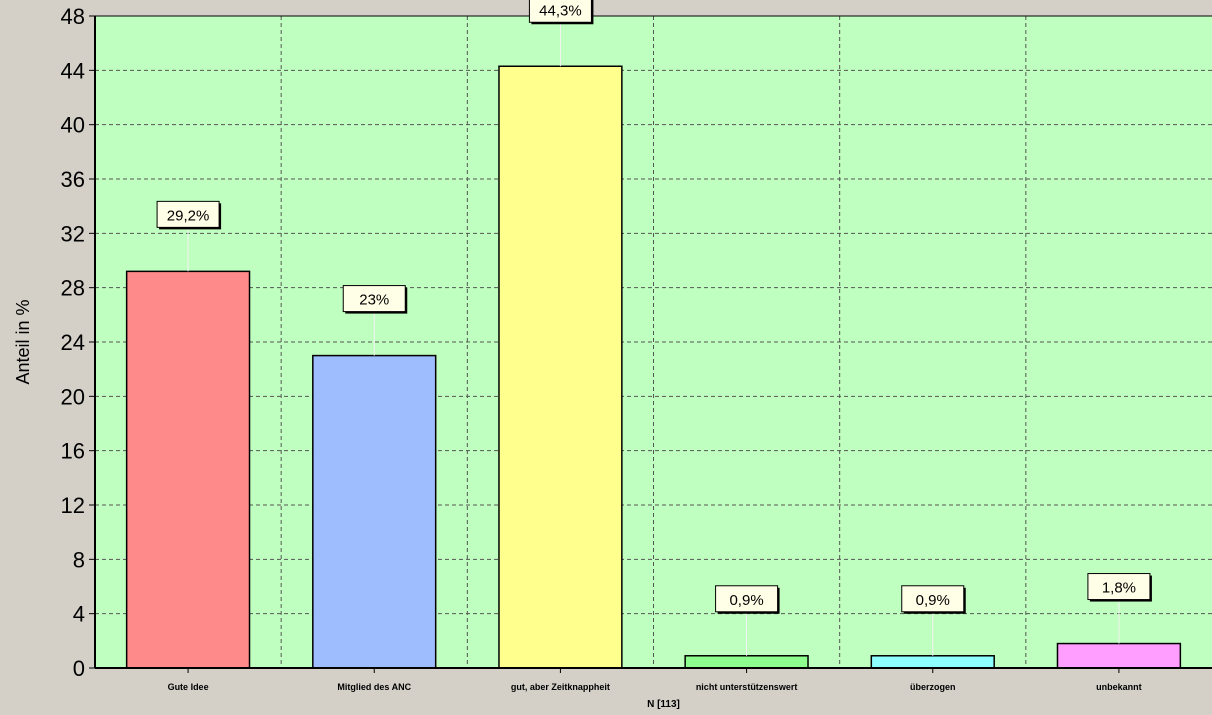 The image size is (1212, 715). Describe the element at coordinates (73, 179) in the screenshot. I see `y-tick-label: 36` at that location.